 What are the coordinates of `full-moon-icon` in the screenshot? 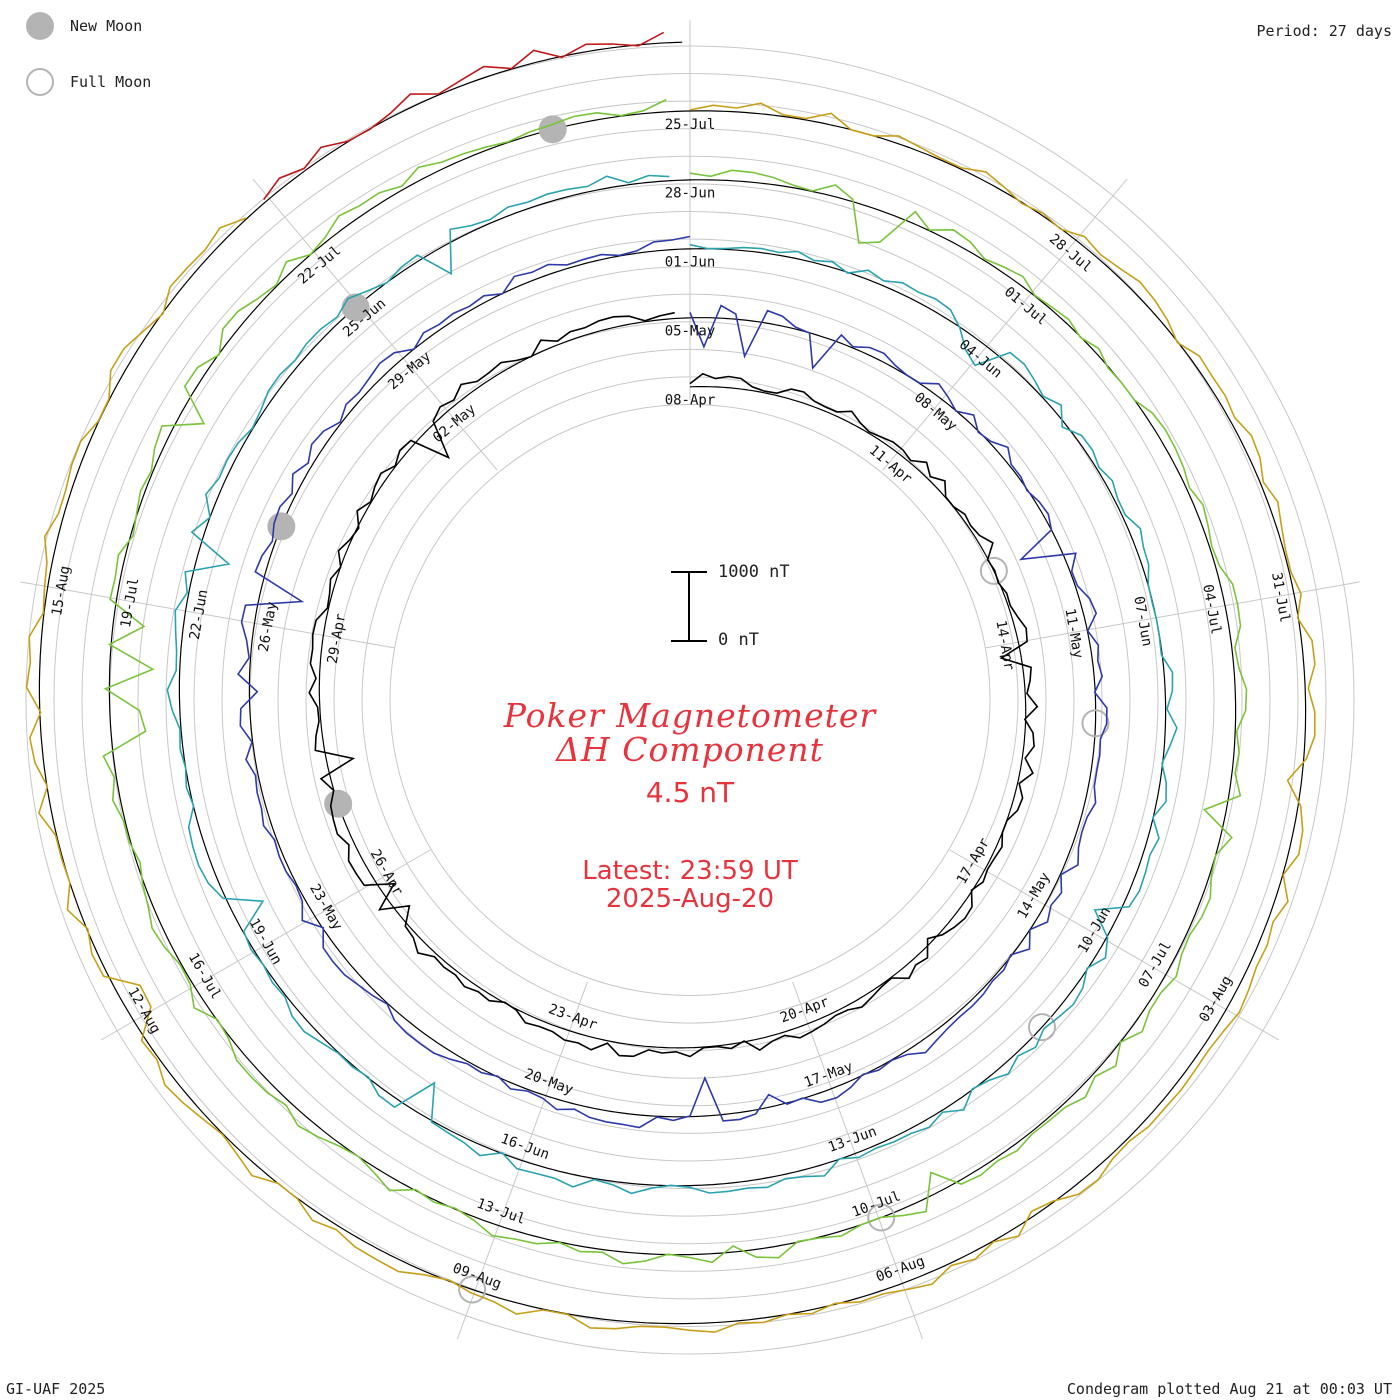 It's located at (40, 82).